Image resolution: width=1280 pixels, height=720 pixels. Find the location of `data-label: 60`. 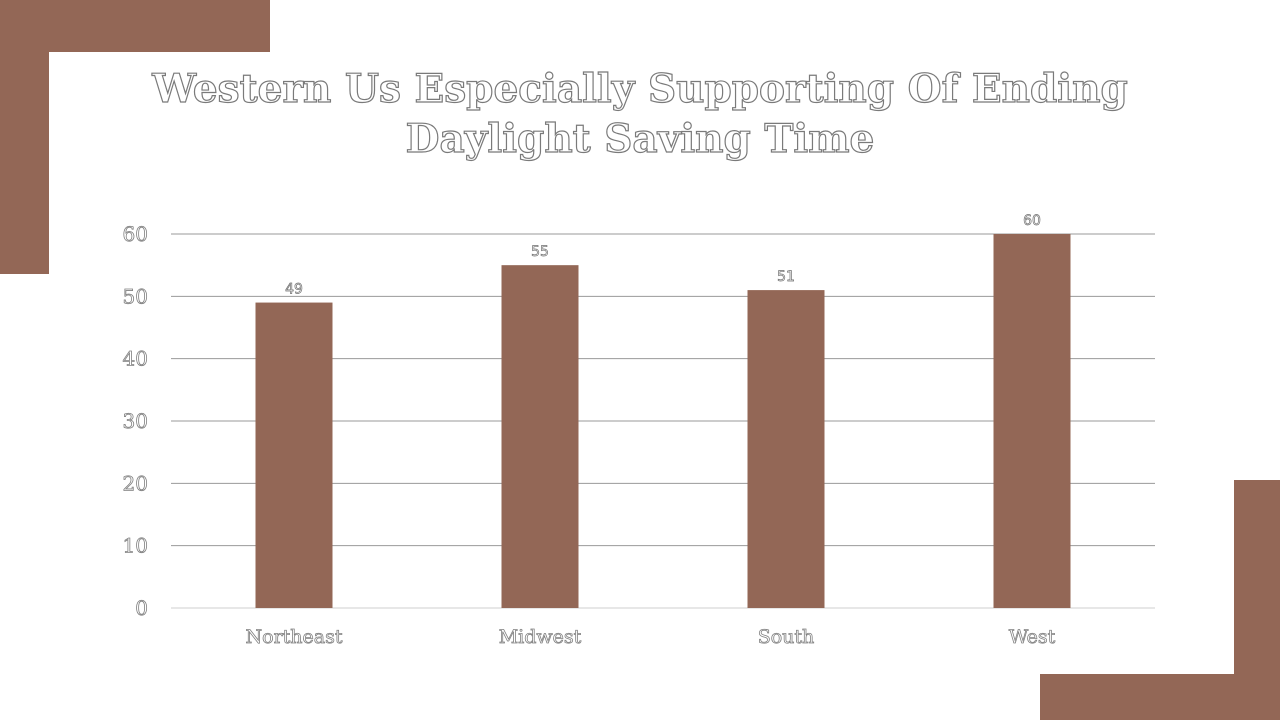

data-label: 60 is located at coordinates (1032, 221).